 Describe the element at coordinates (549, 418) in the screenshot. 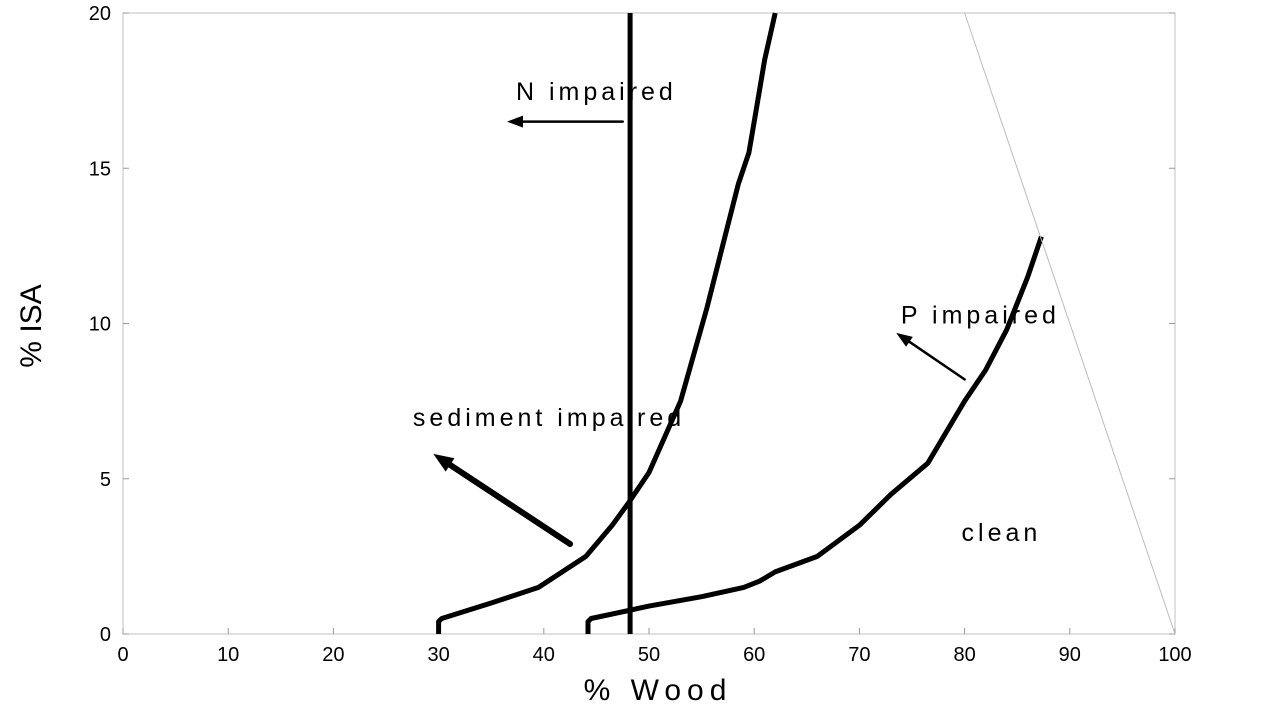

I see `annotation-label-2: sediment impaired` at that location.